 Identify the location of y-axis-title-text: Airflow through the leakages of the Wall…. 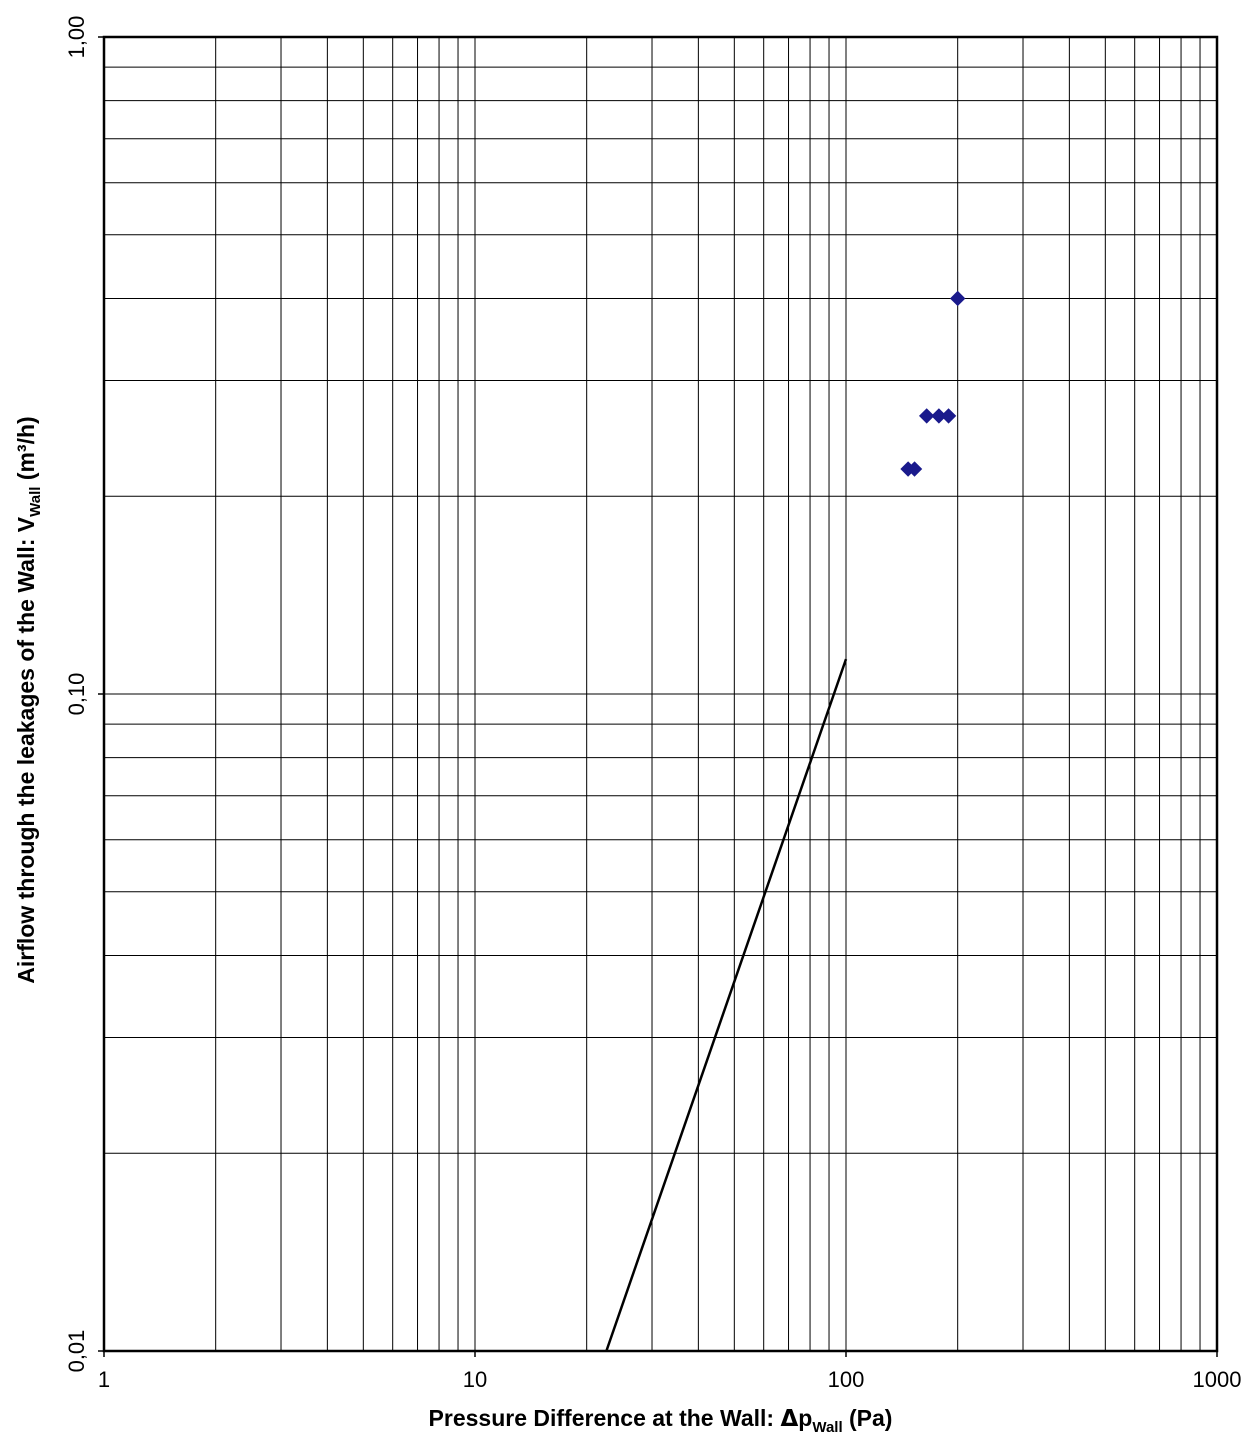
(26, 750).